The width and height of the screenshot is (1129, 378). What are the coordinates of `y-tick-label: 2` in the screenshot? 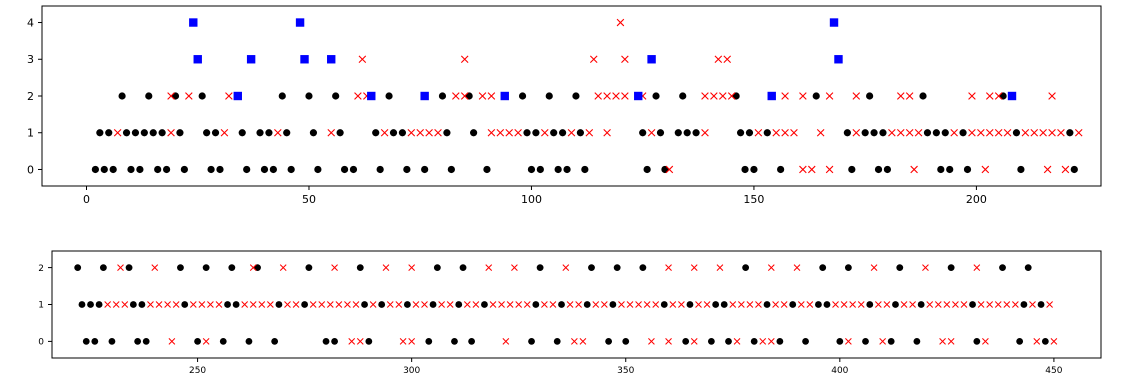 It's located at (30, 96).